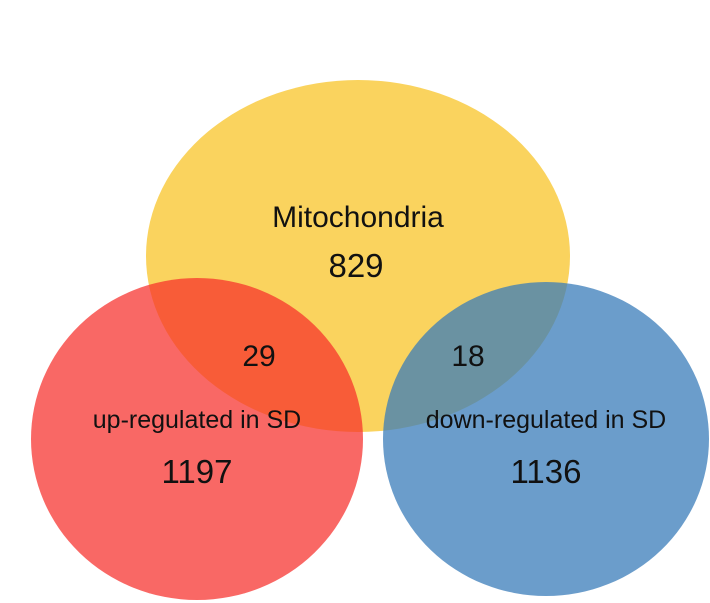 The height and width of the screenshot is (603, 710). Describe the element at coordinates (546, 471) in the screenshot. I see `down-regulated-count: 1136` at that location.